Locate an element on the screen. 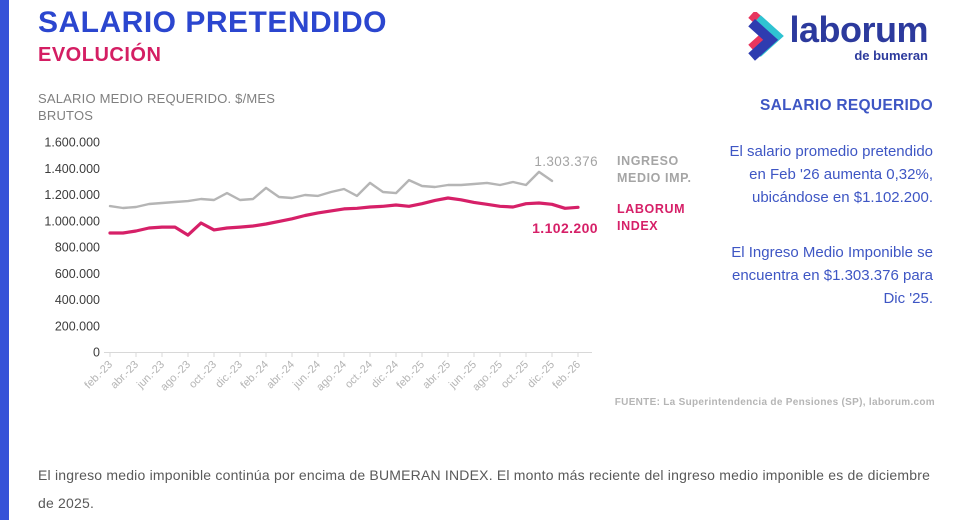  x-axis-tick-label: feb.-25 is located at coordinates (410, 375).